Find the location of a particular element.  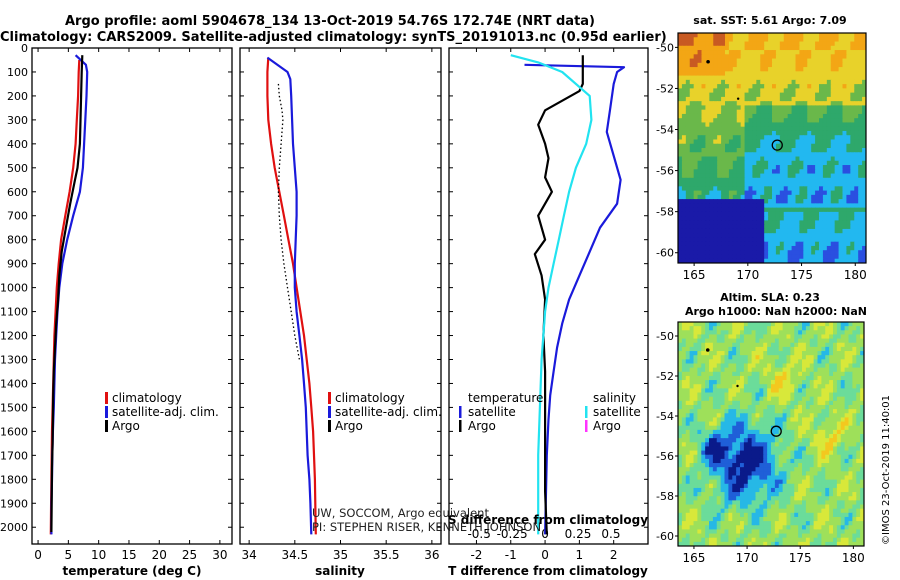

y-tick-label: 1100 is located at coordinates (14, 312).